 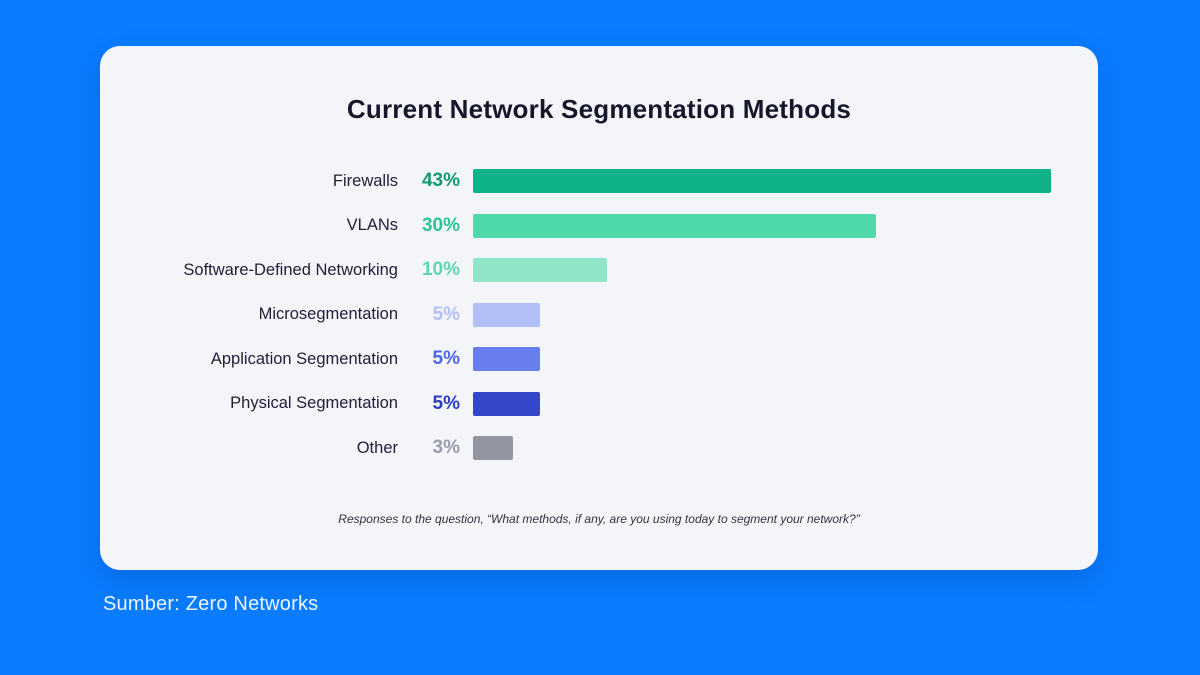 What do you see at coordinates (446, 448) in the screenshot?
I see `value-label: 3%` at bounding box center [446, 448].